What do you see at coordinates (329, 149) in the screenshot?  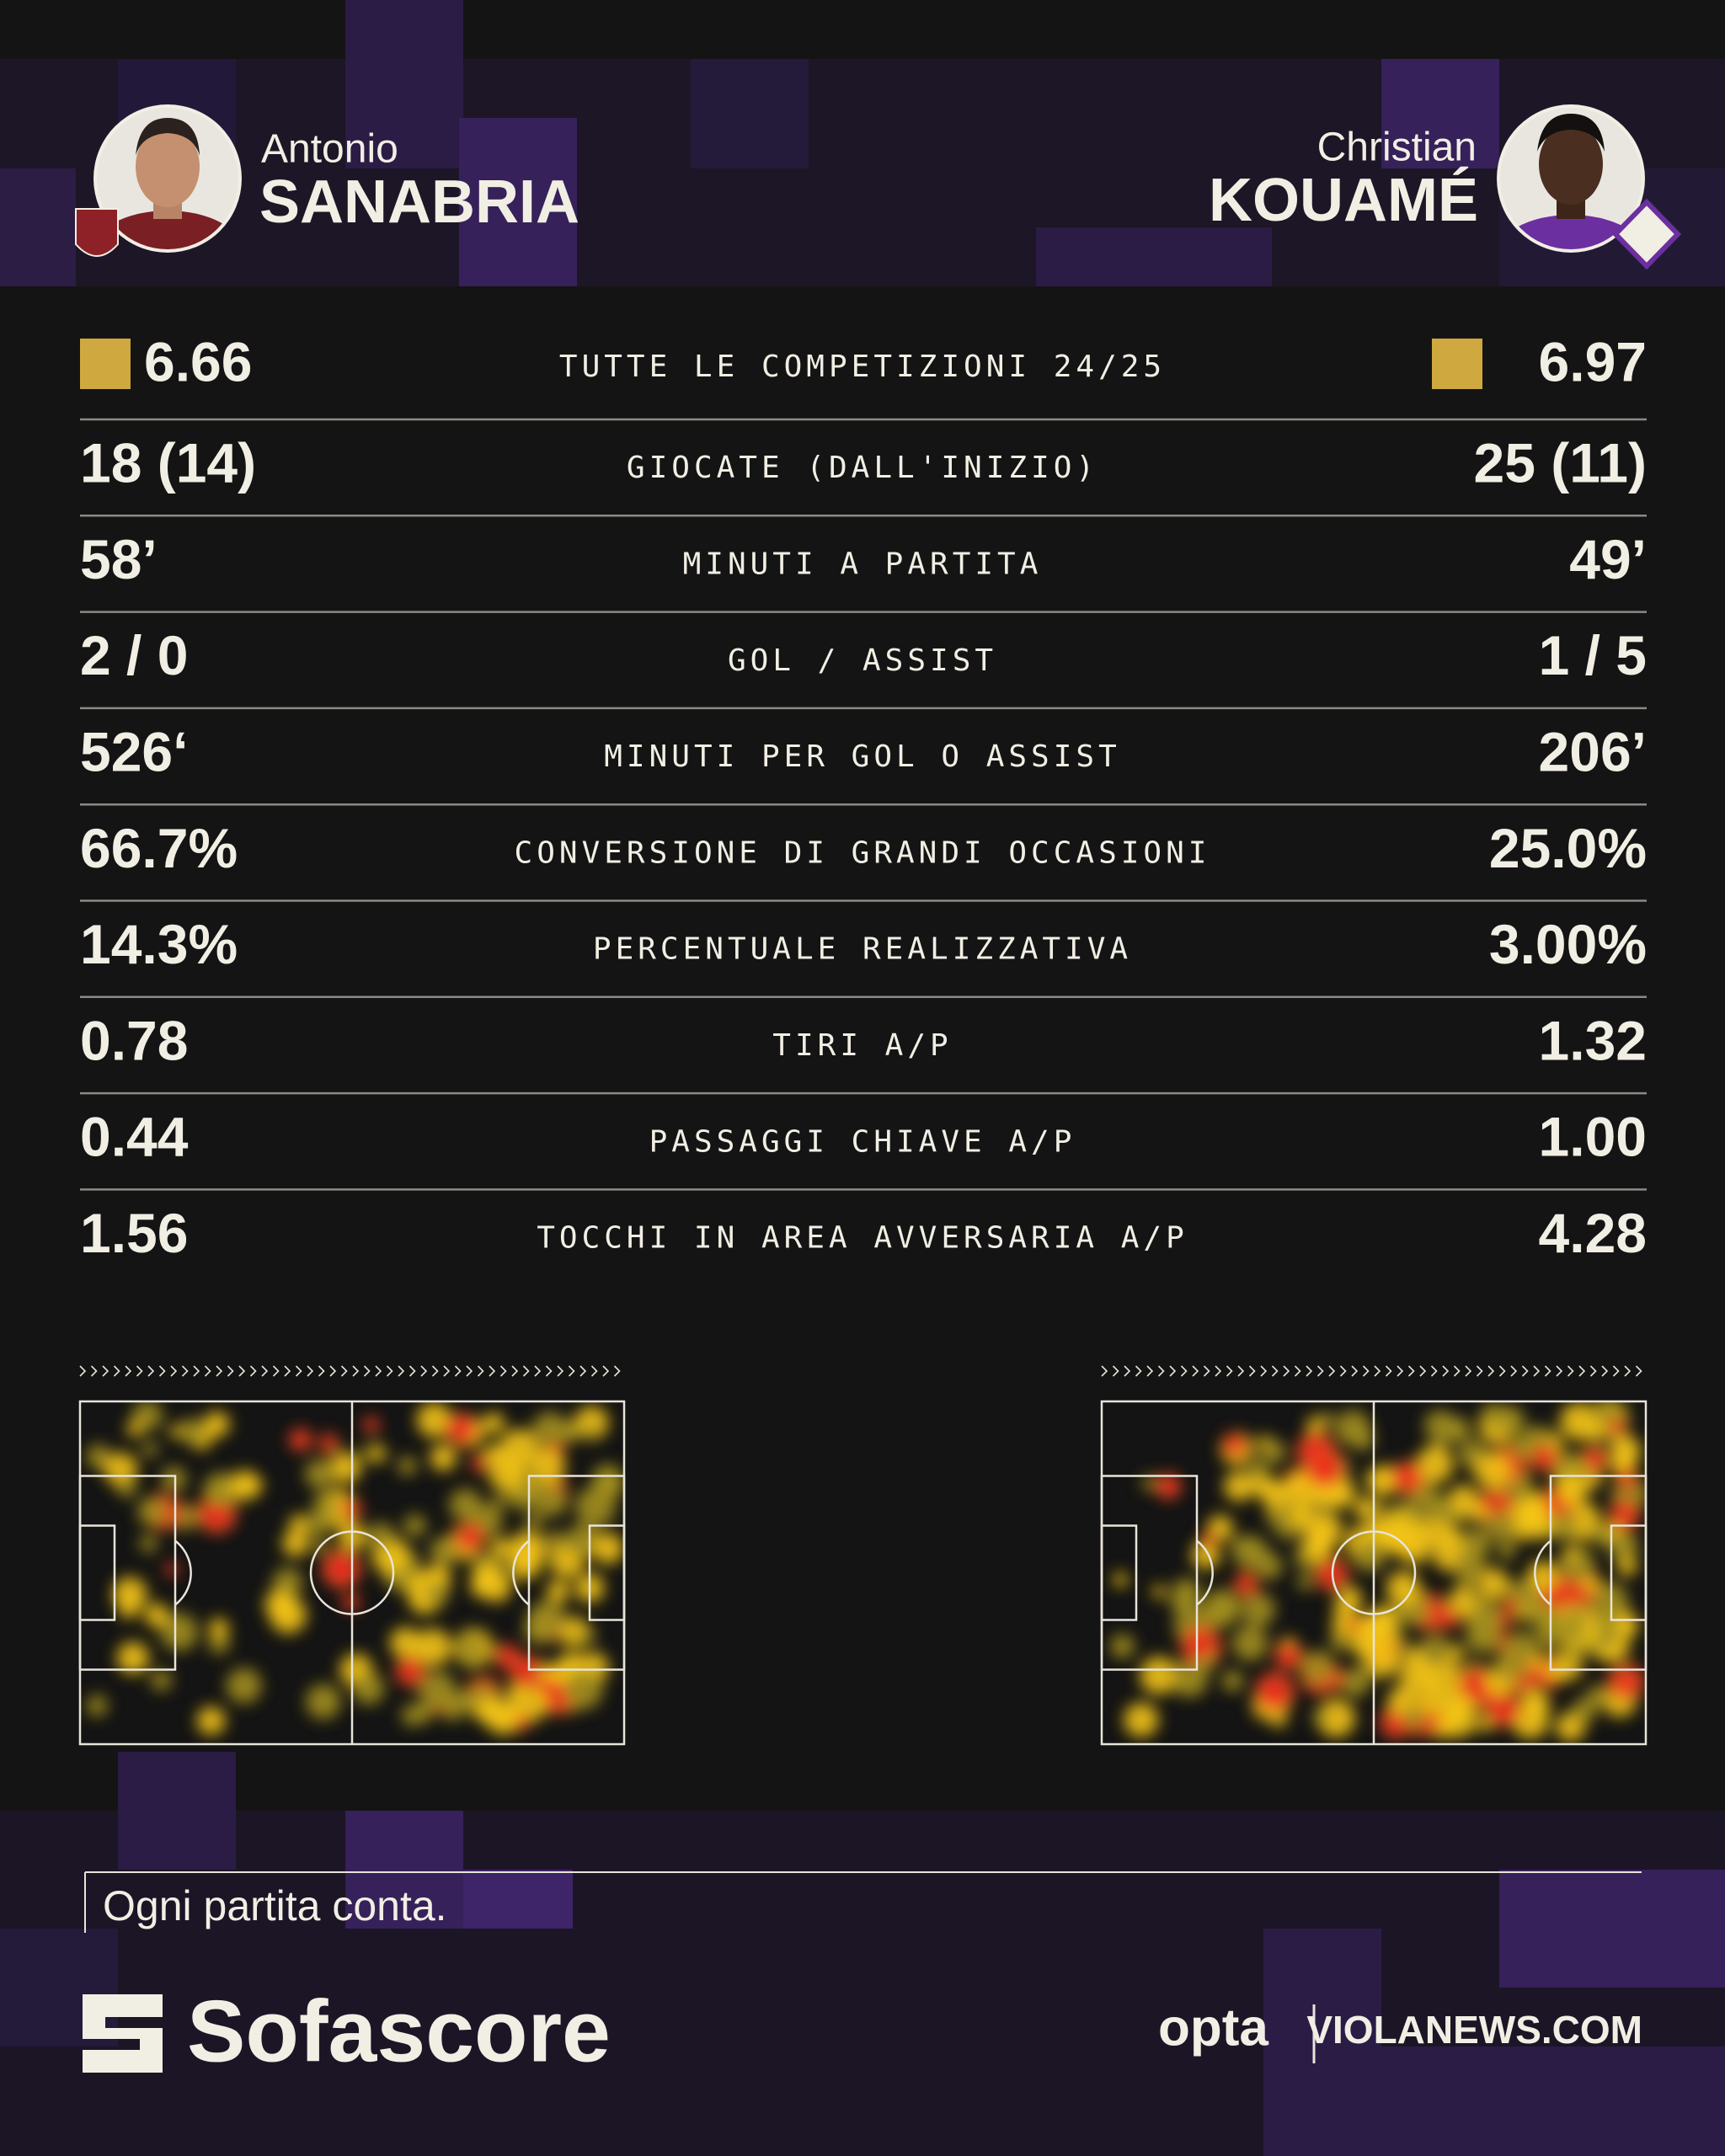 I see `first-name: Antonio` at bounding box center [329, 149].